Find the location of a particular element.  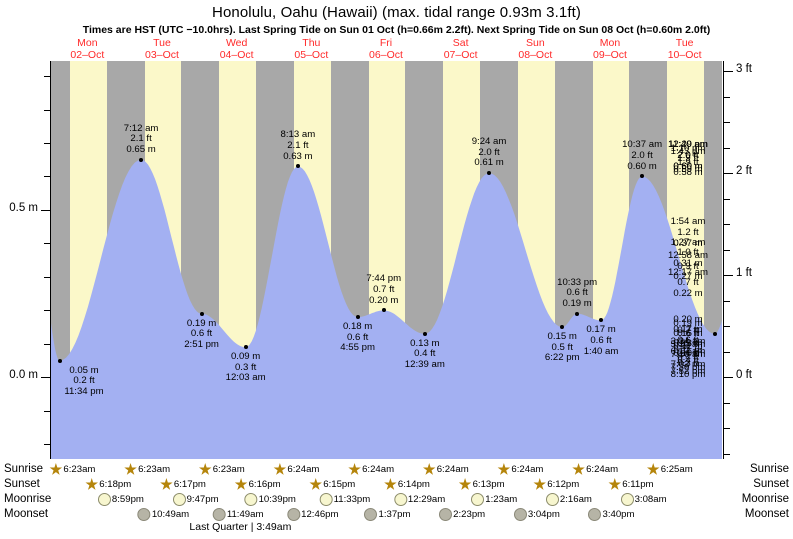

day-header-1: Mon 02–Oct is located at coordinates (87, 49).